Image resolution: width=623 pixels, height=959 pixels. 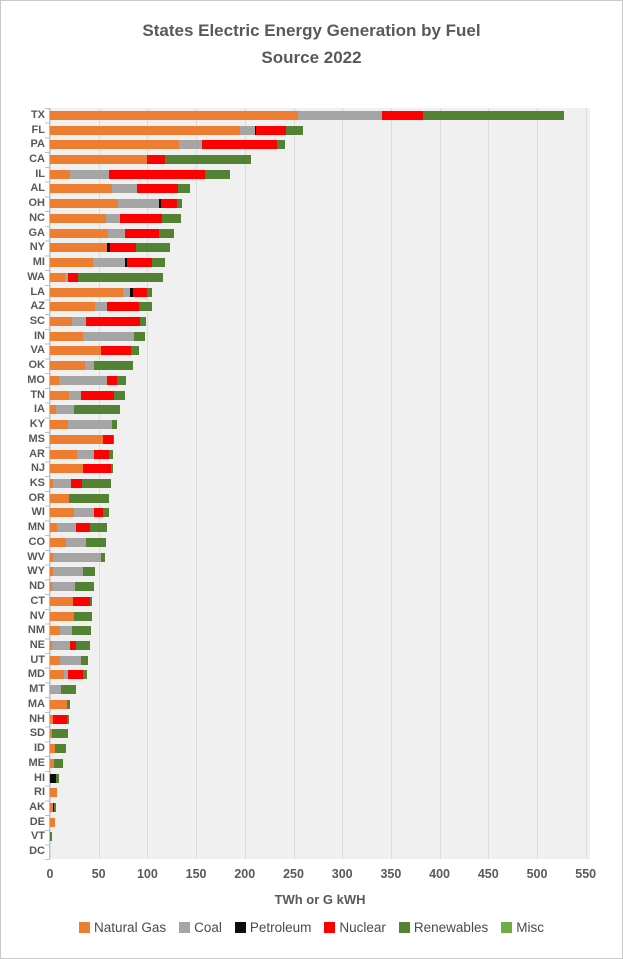 I want to click on bar-segment-mn-nuclear, so click(x=83, y=528).